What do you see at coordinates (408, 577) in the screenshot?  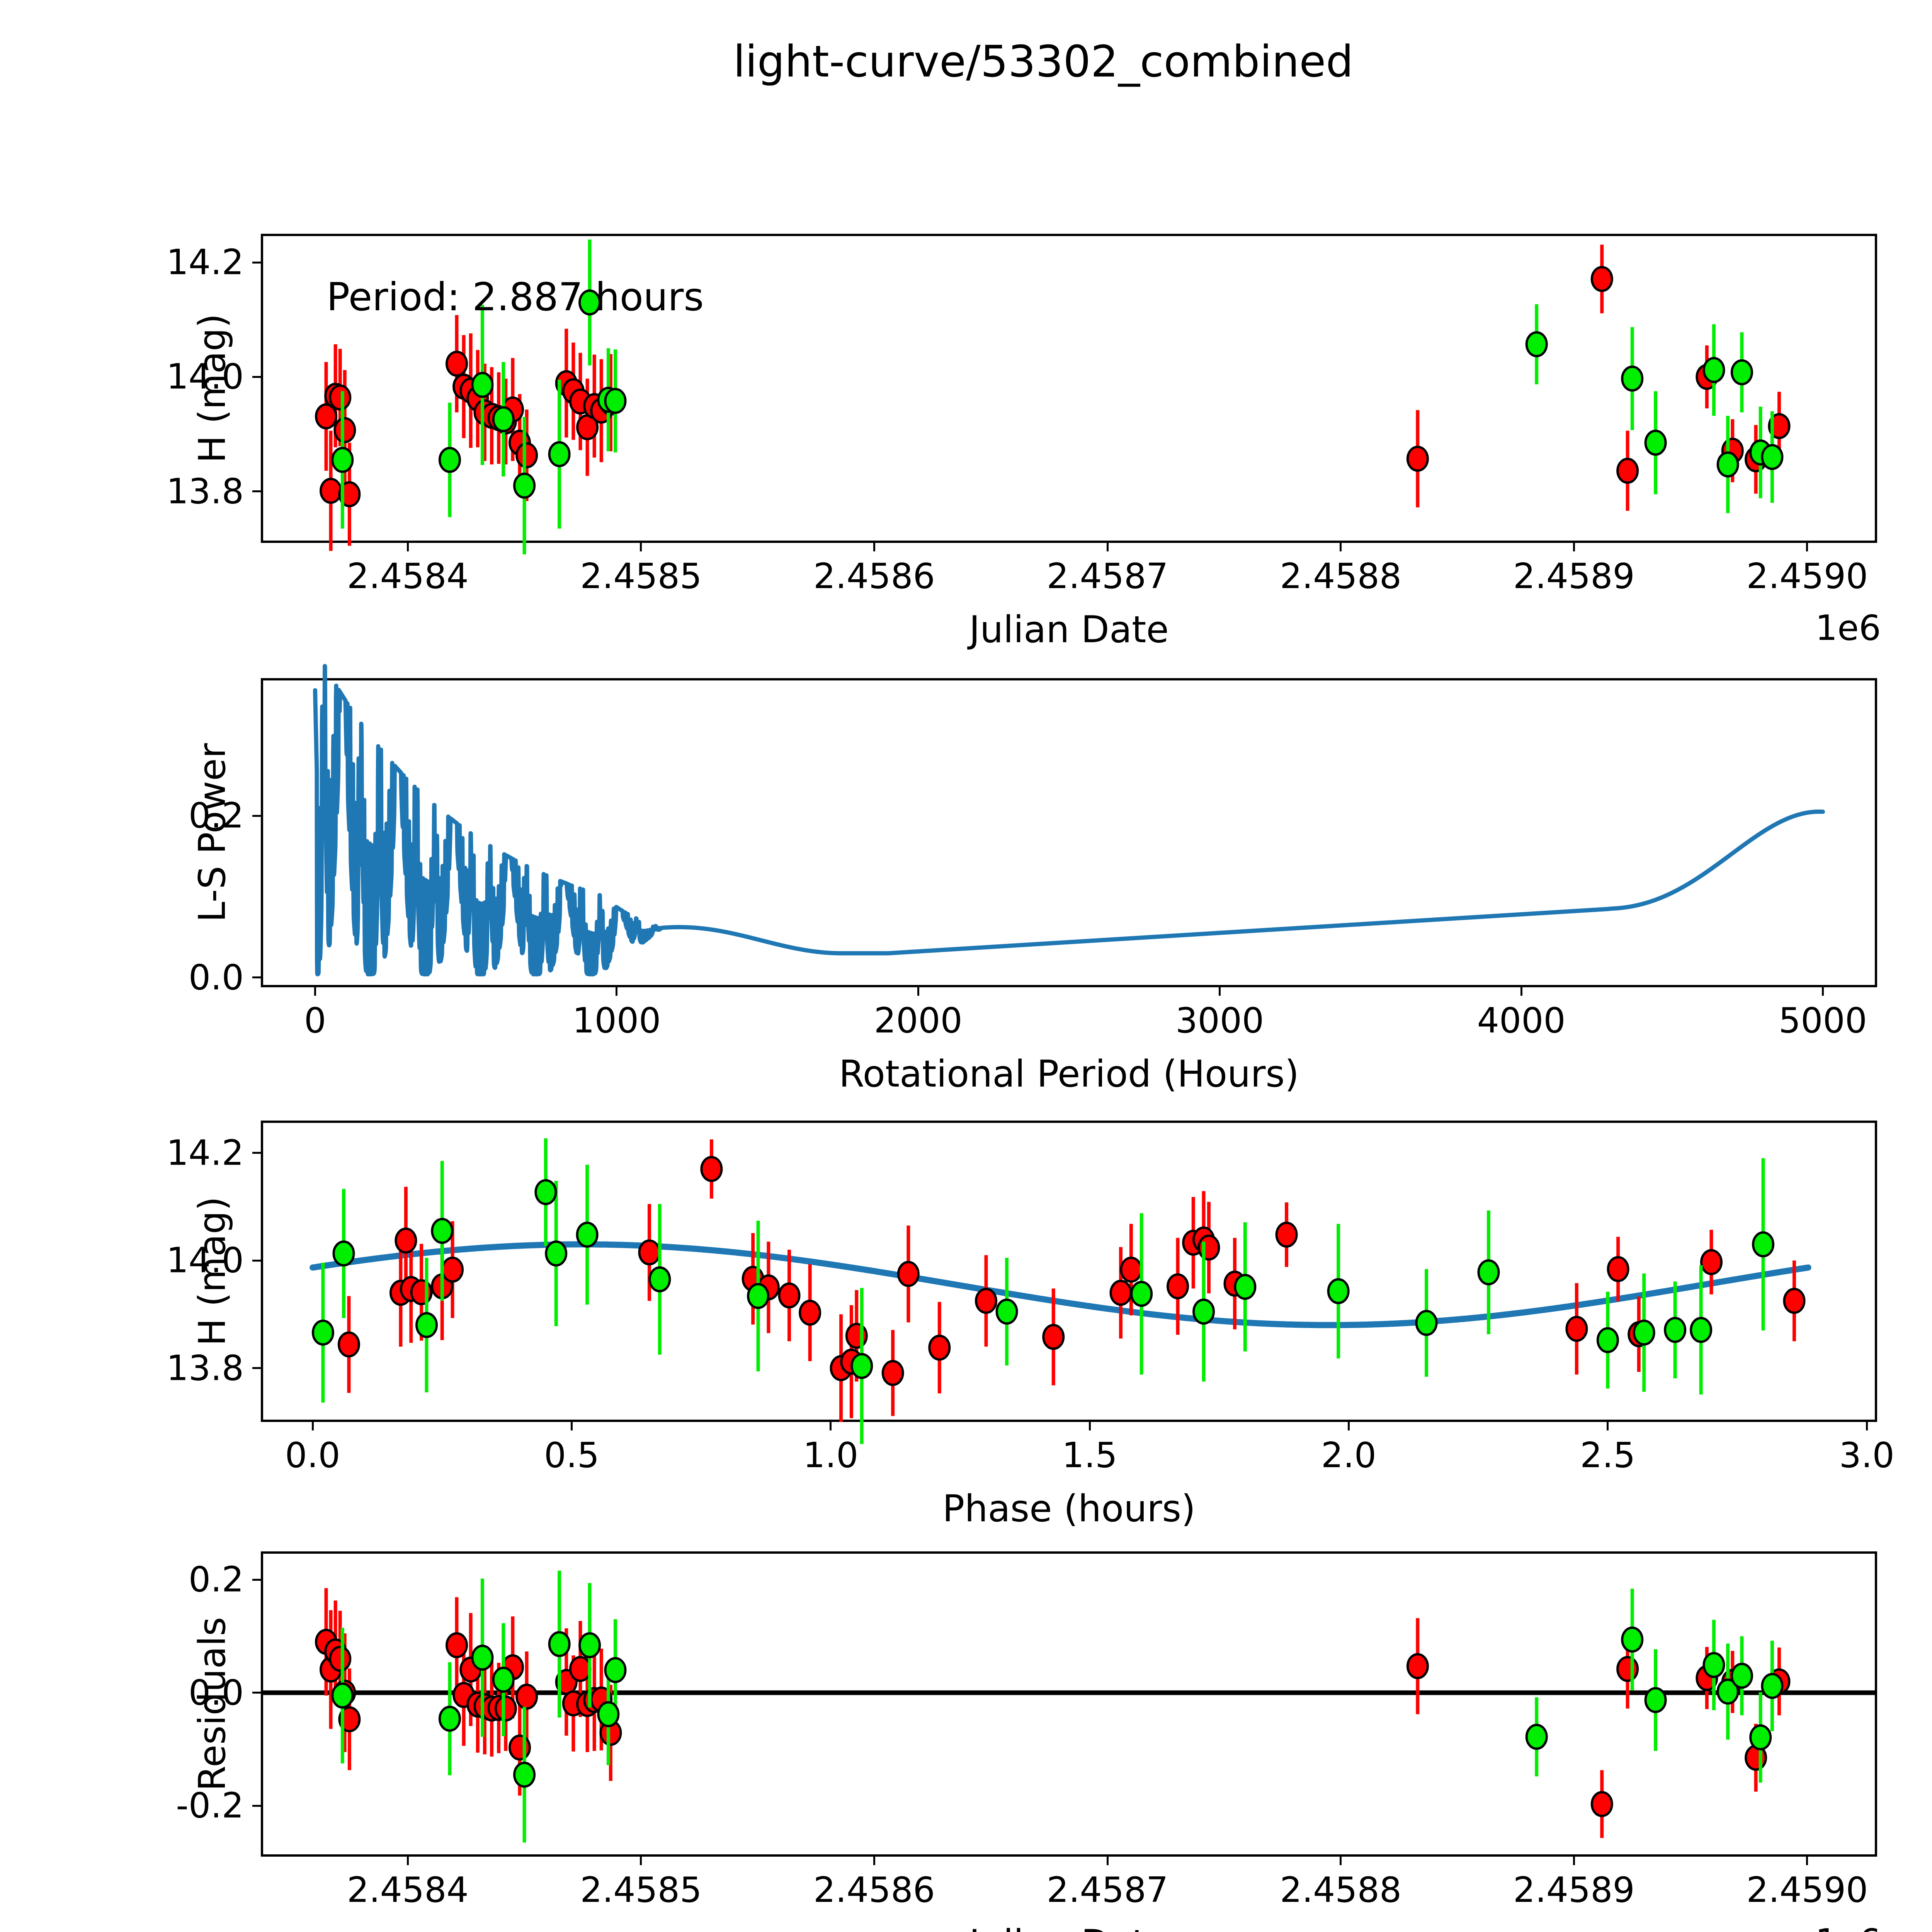 I see `x-tick-label: 2.4584` at bounding box center [408, 577].